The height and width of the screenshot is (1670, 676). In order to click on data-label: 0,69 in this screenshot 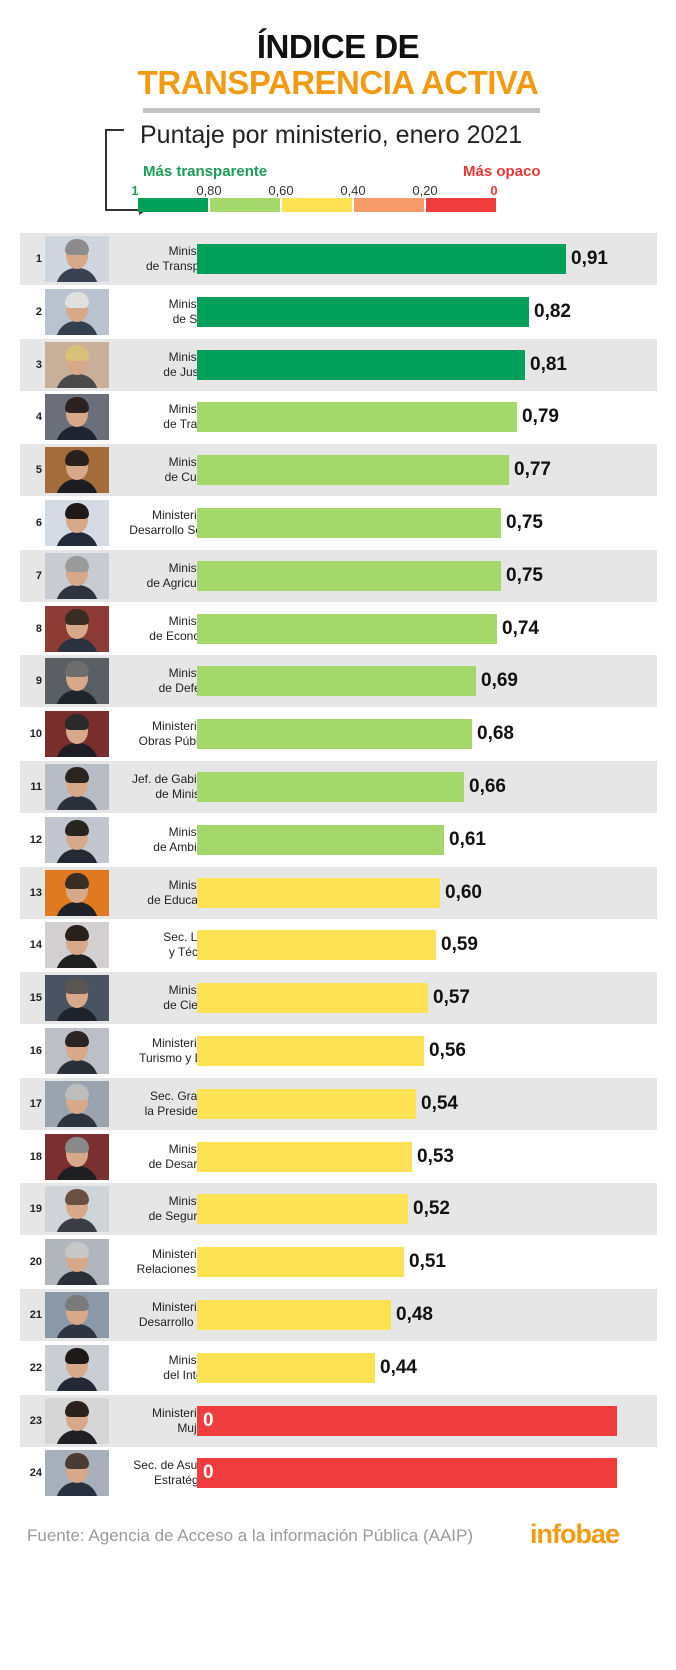, I will do `click(499, 681)`.